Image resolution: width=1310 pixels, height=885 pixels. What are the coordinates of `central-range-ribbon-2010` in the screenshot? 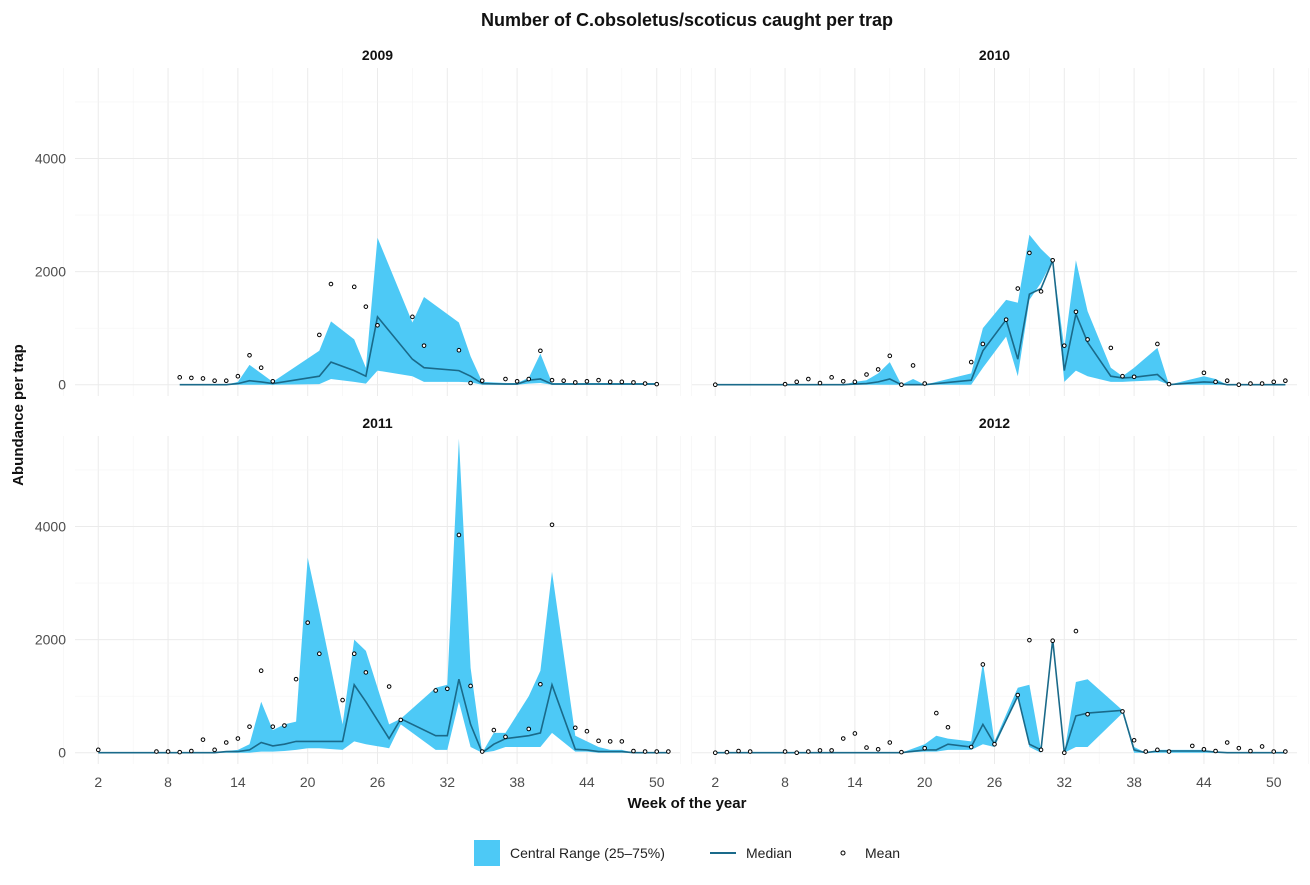 It's located at (1000, 309).